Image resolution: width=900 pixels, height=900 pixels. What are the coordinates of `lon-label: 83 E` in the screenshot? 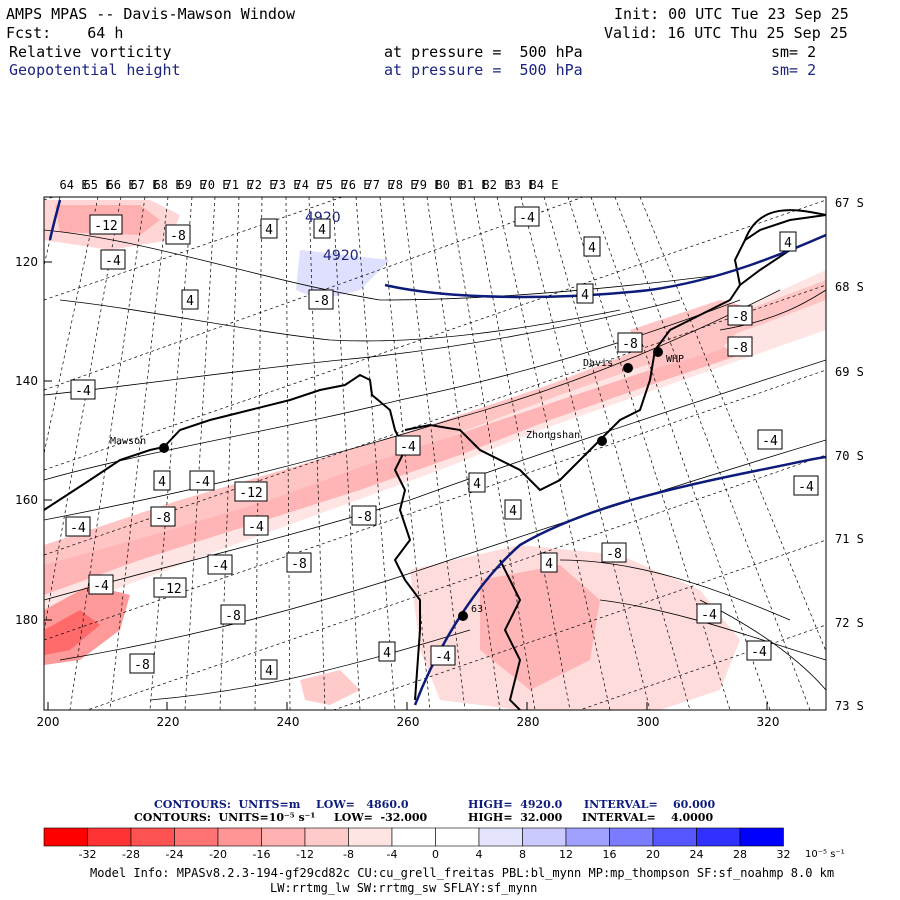 It's located at (521, 185).